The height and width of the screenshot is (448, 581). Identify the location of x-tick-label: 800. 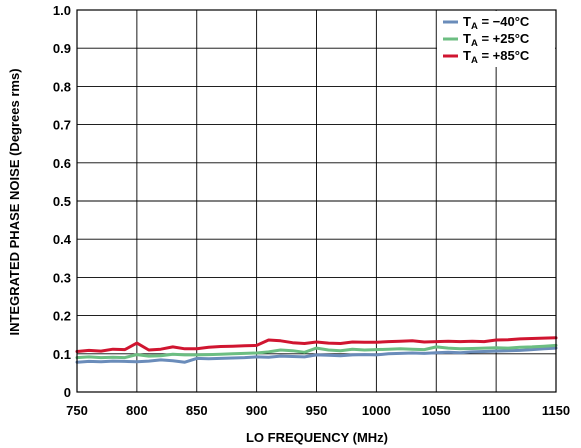
(137, 410).